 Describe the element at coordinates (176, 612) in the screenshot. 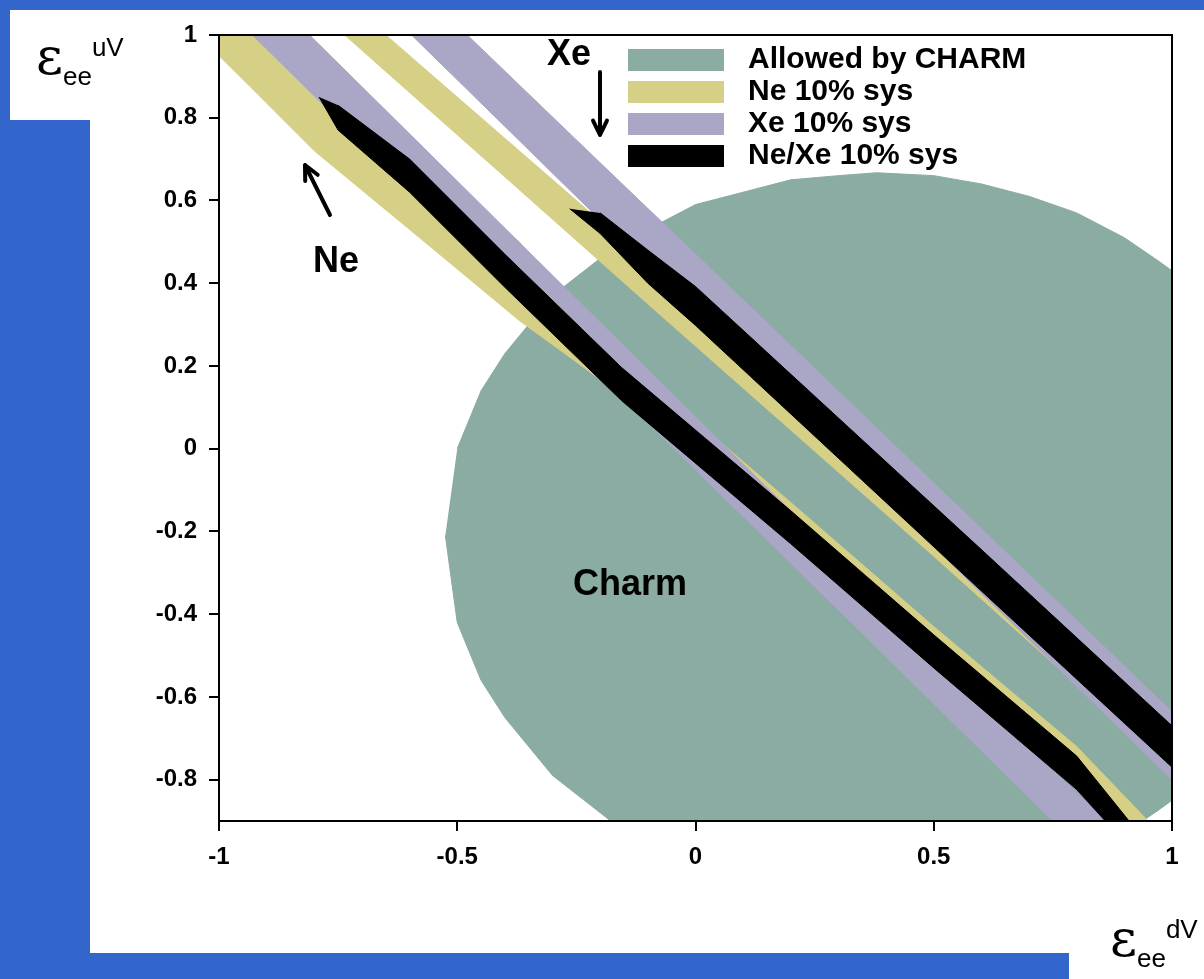

I see `y-tick-label: -0.4` at that location.